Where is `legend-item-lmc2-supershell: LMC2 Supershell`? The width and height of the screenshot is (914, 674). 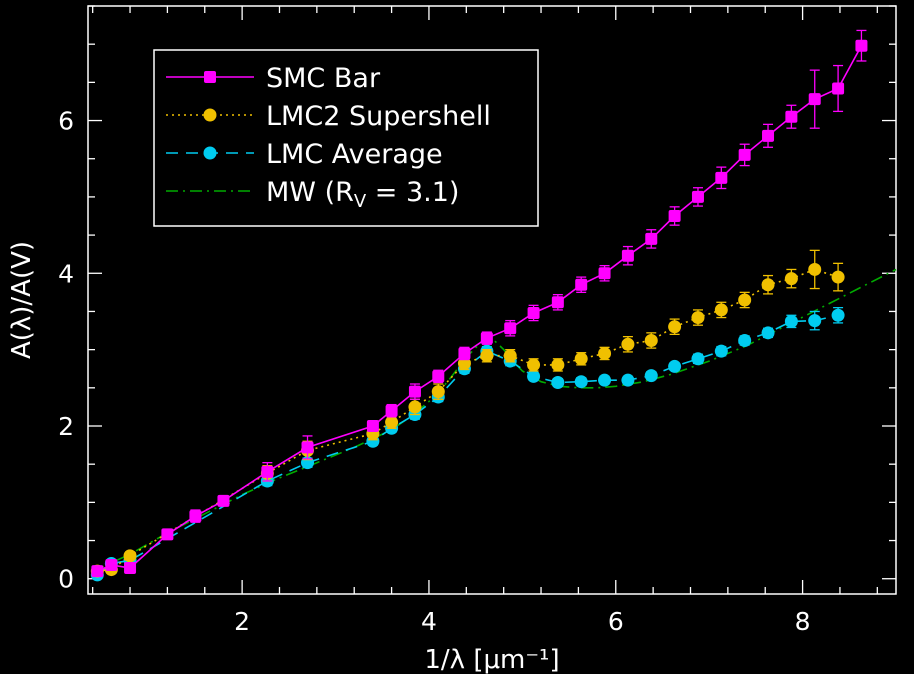 legend-item-lmc2-supershell: LMC2 Supershell is located at coordinates (328, 116).